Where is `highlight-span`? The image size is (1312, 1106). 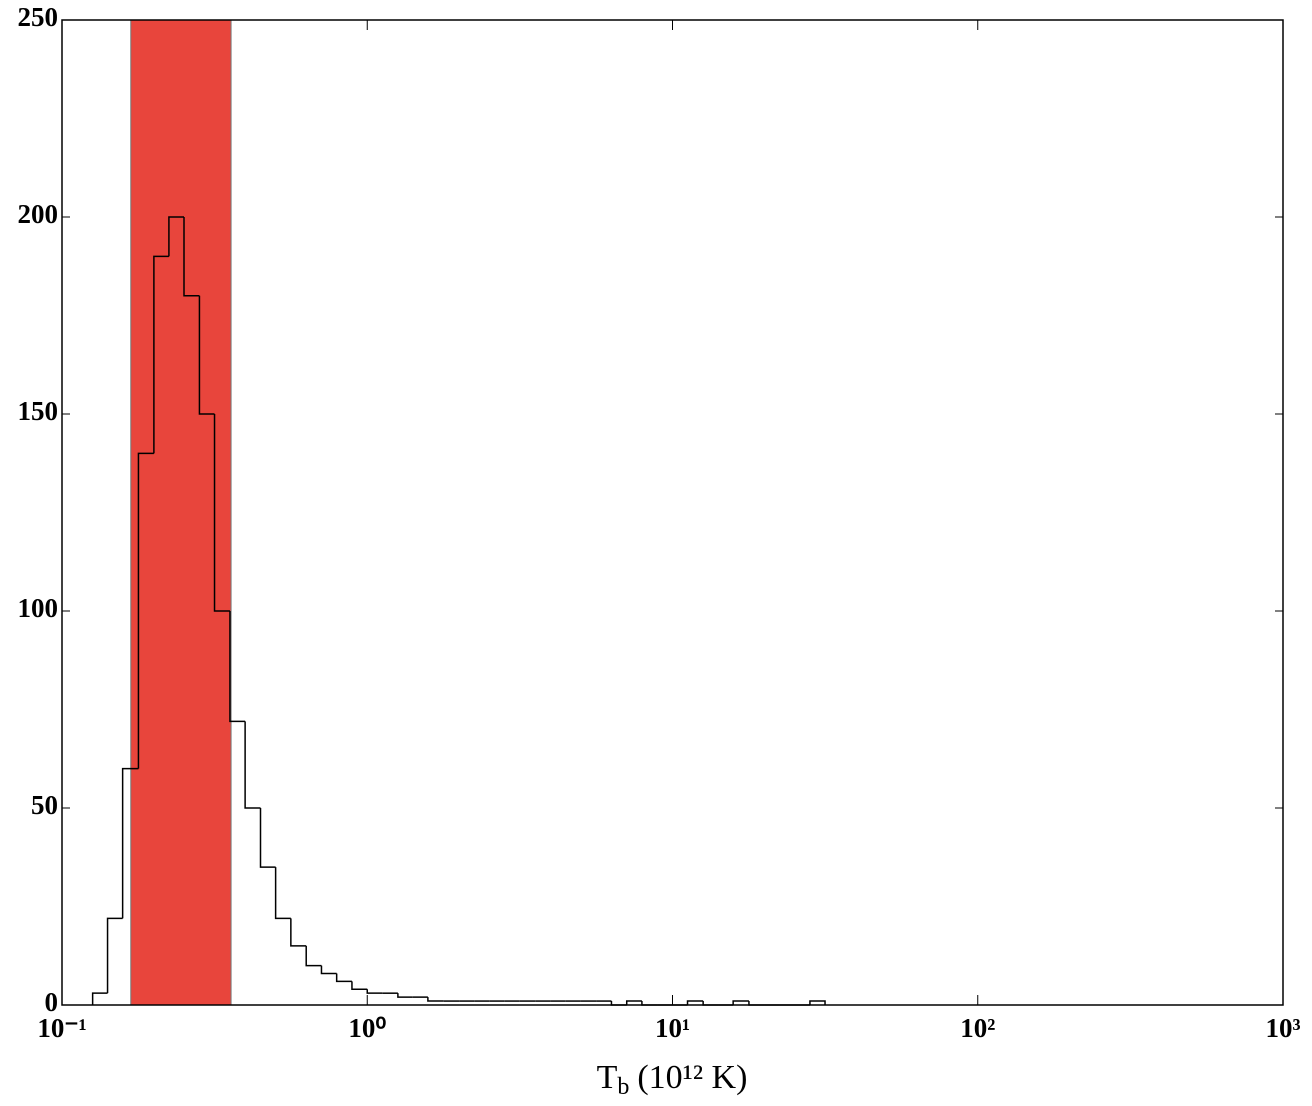
highlight-span is located at coordinates (181, 512).